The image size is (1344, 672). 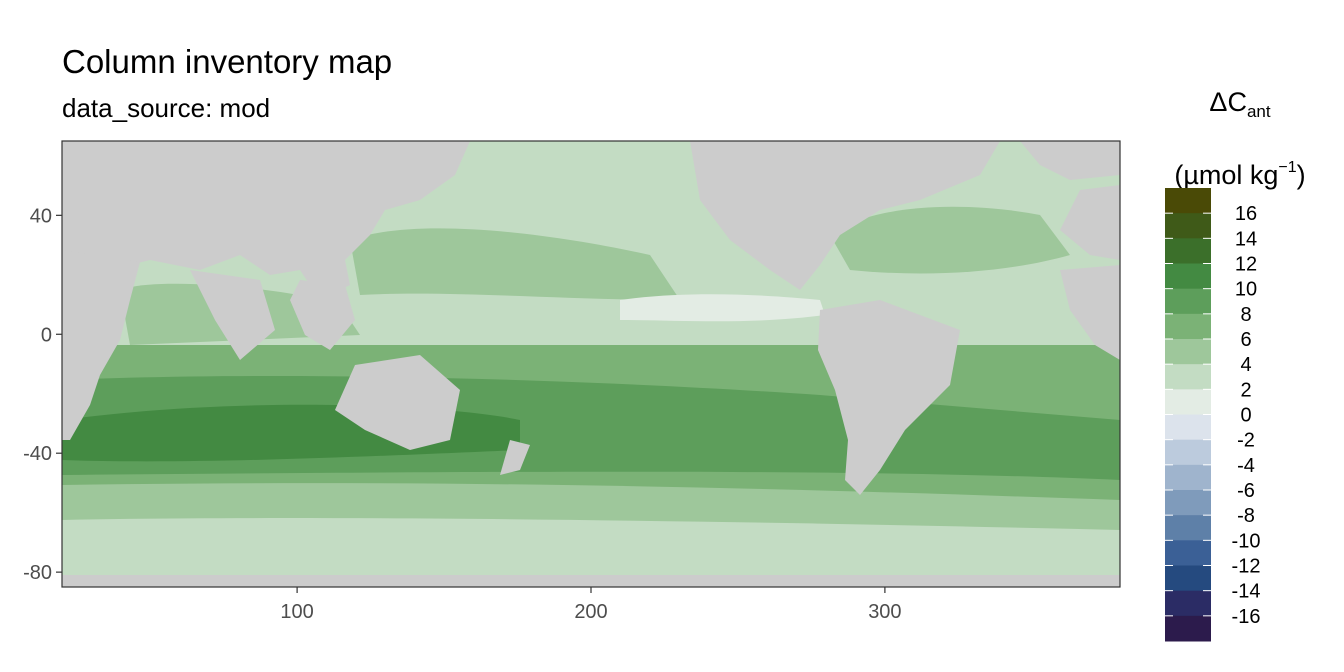 What do you see at coordinates (515, 457) in the screenshot?
I see `new-zealand` at bounding box center [515, 457].